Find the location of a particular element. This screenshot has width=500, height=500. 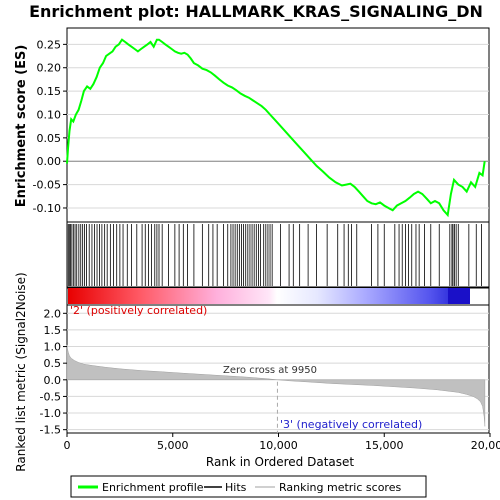

metric-y-tick-label: -0.5 is located at coordinates (50, 396).